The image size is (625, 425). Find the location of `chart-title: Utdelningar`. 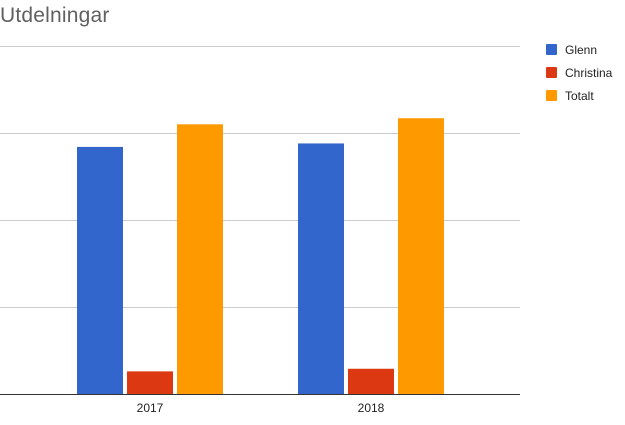

chart-title: Utdelningar is located at coordinates (55, 15).